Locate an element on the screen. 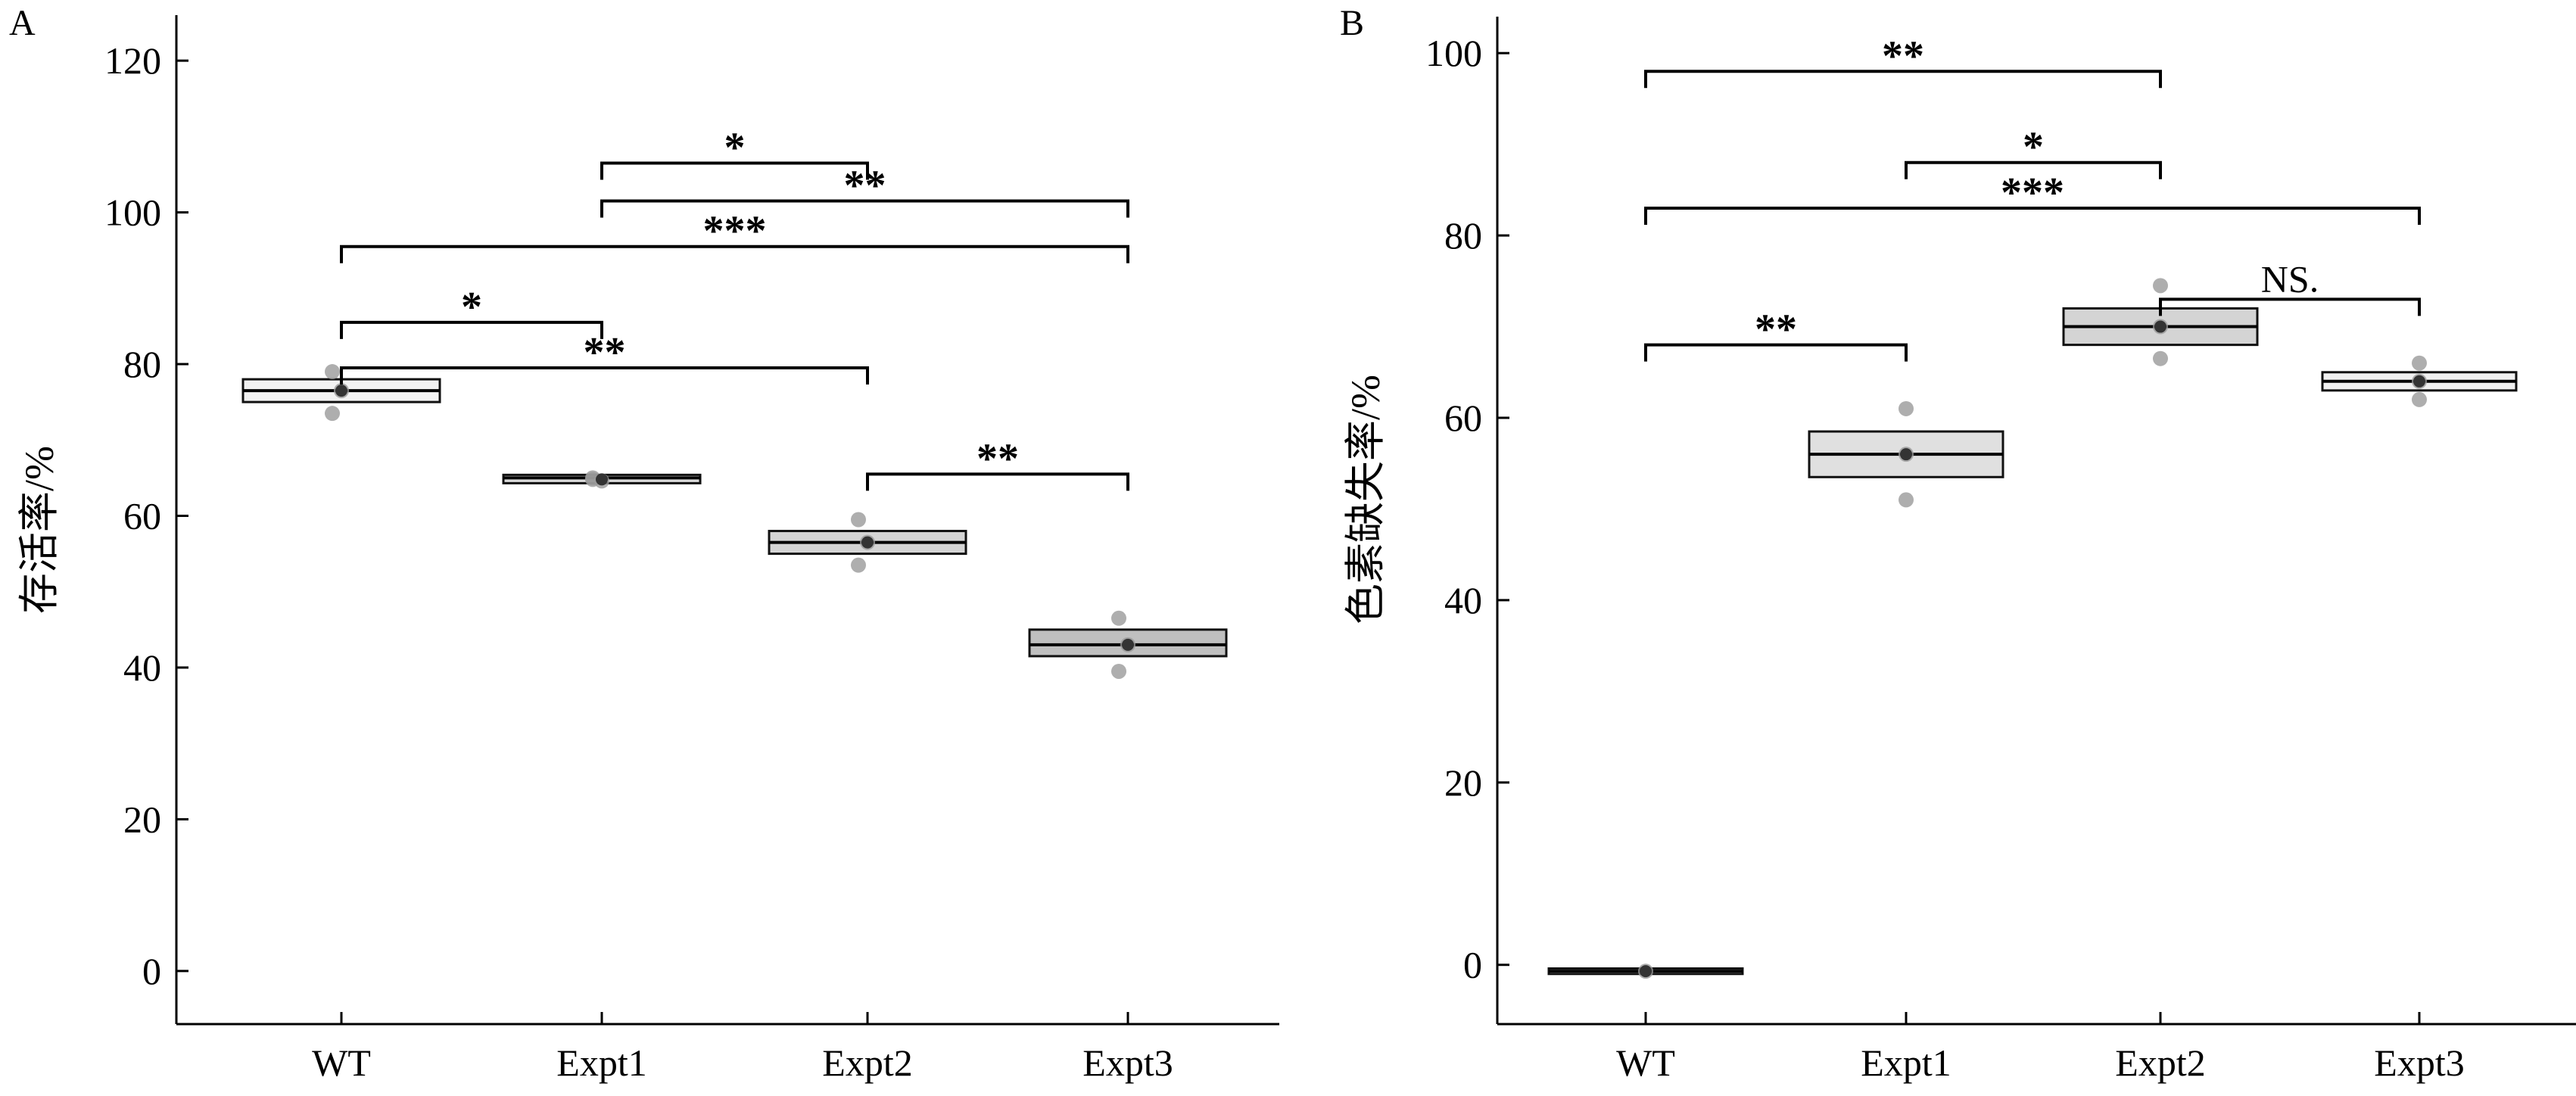 This screenshot has height=1096, width=2576. panel-b-y-tick-label: 60 is located at coordinates (1463, 418).